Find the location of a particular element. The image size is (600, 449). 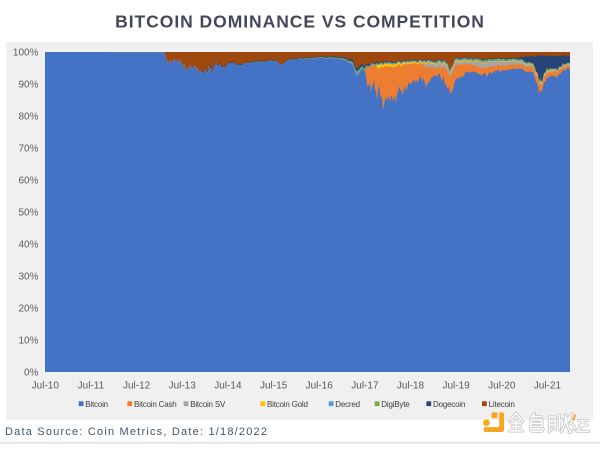

svg-text: 80% is located at coordinates (28, 117).